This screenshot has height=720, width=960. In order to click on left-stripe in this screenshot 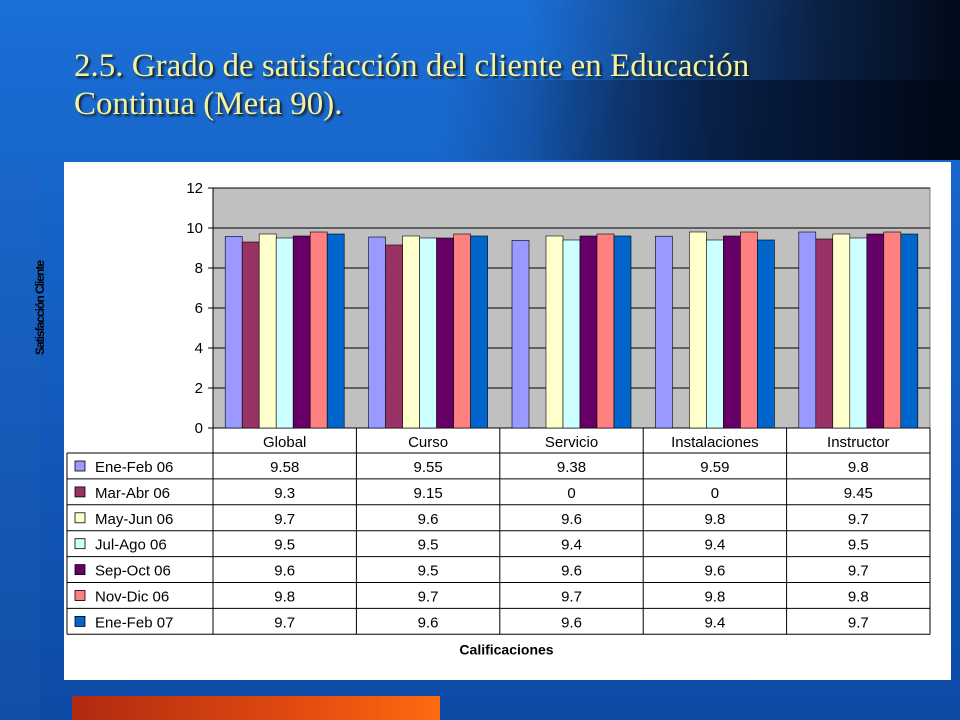, I will do `click(20, 440)`.